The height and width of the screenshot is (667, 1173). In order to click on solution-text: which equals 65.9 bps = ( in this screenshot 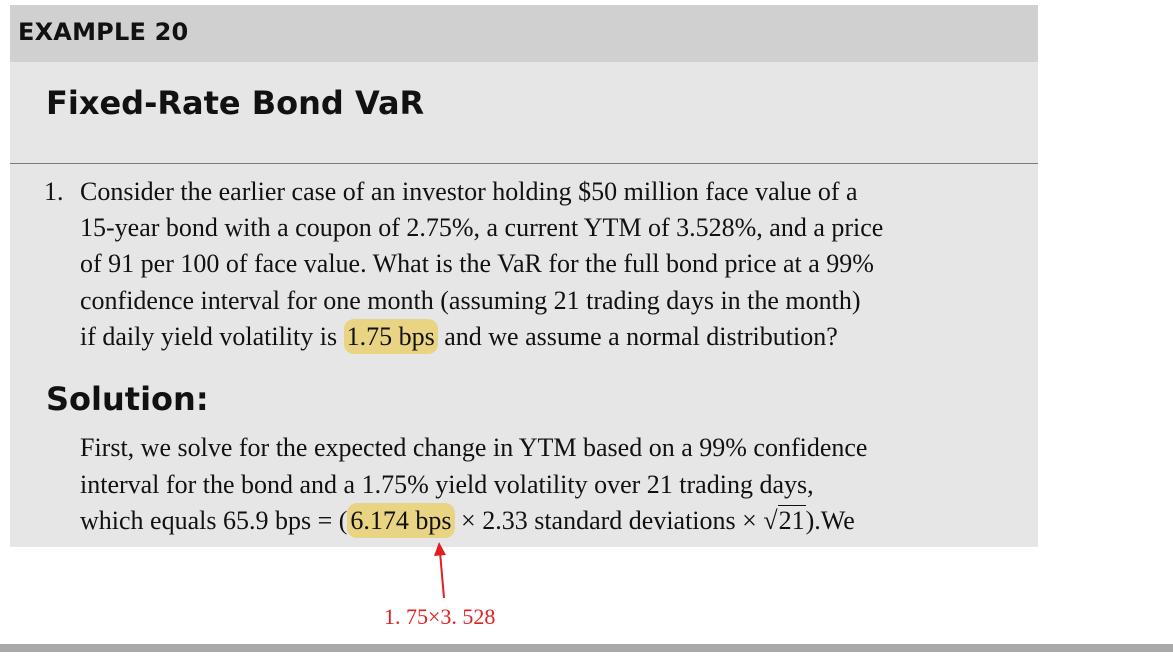, I will do `click(214, 520)`.